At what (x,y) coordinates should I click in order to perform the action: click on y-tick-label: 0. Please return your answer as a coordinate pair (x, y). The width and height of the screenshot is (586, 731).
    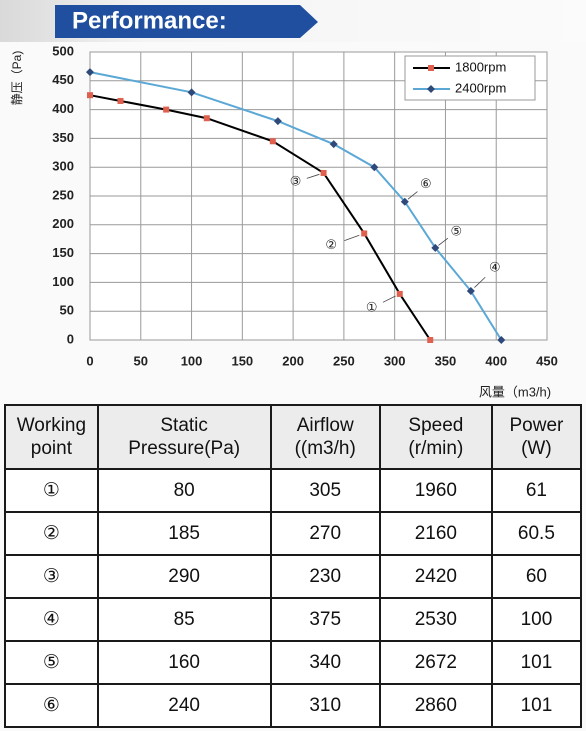
    Looking at the image, I should click on (70, 338).